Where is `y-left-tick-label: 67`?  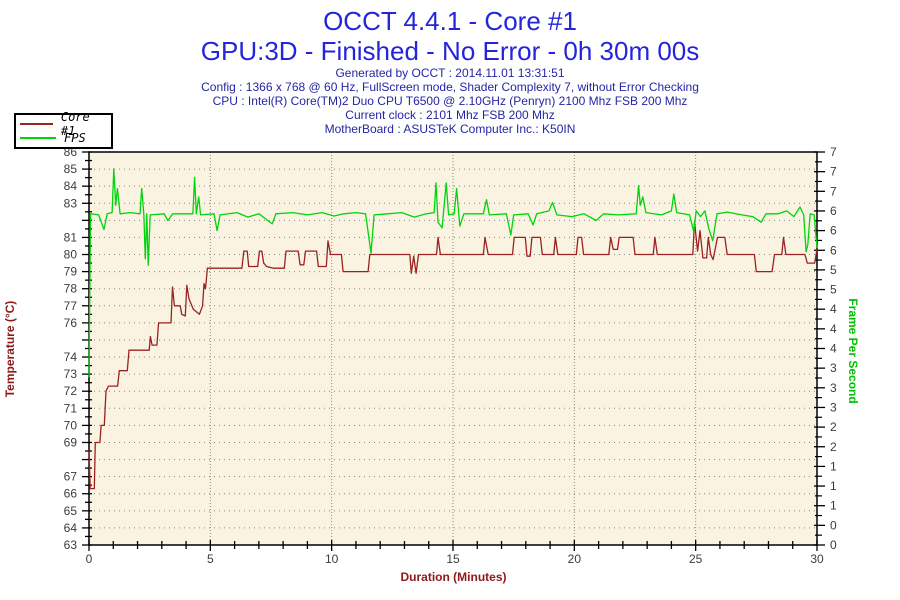 y-left-tick-label: 67 is located at coordinates (71, 477).